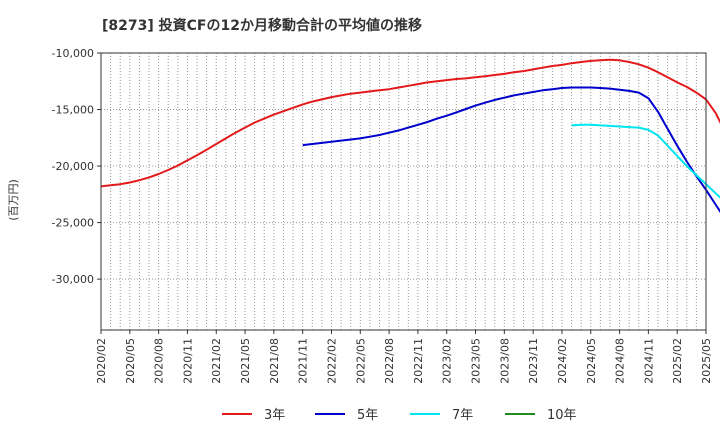  I want to click on legend-label: 3年, so click(274, 415).